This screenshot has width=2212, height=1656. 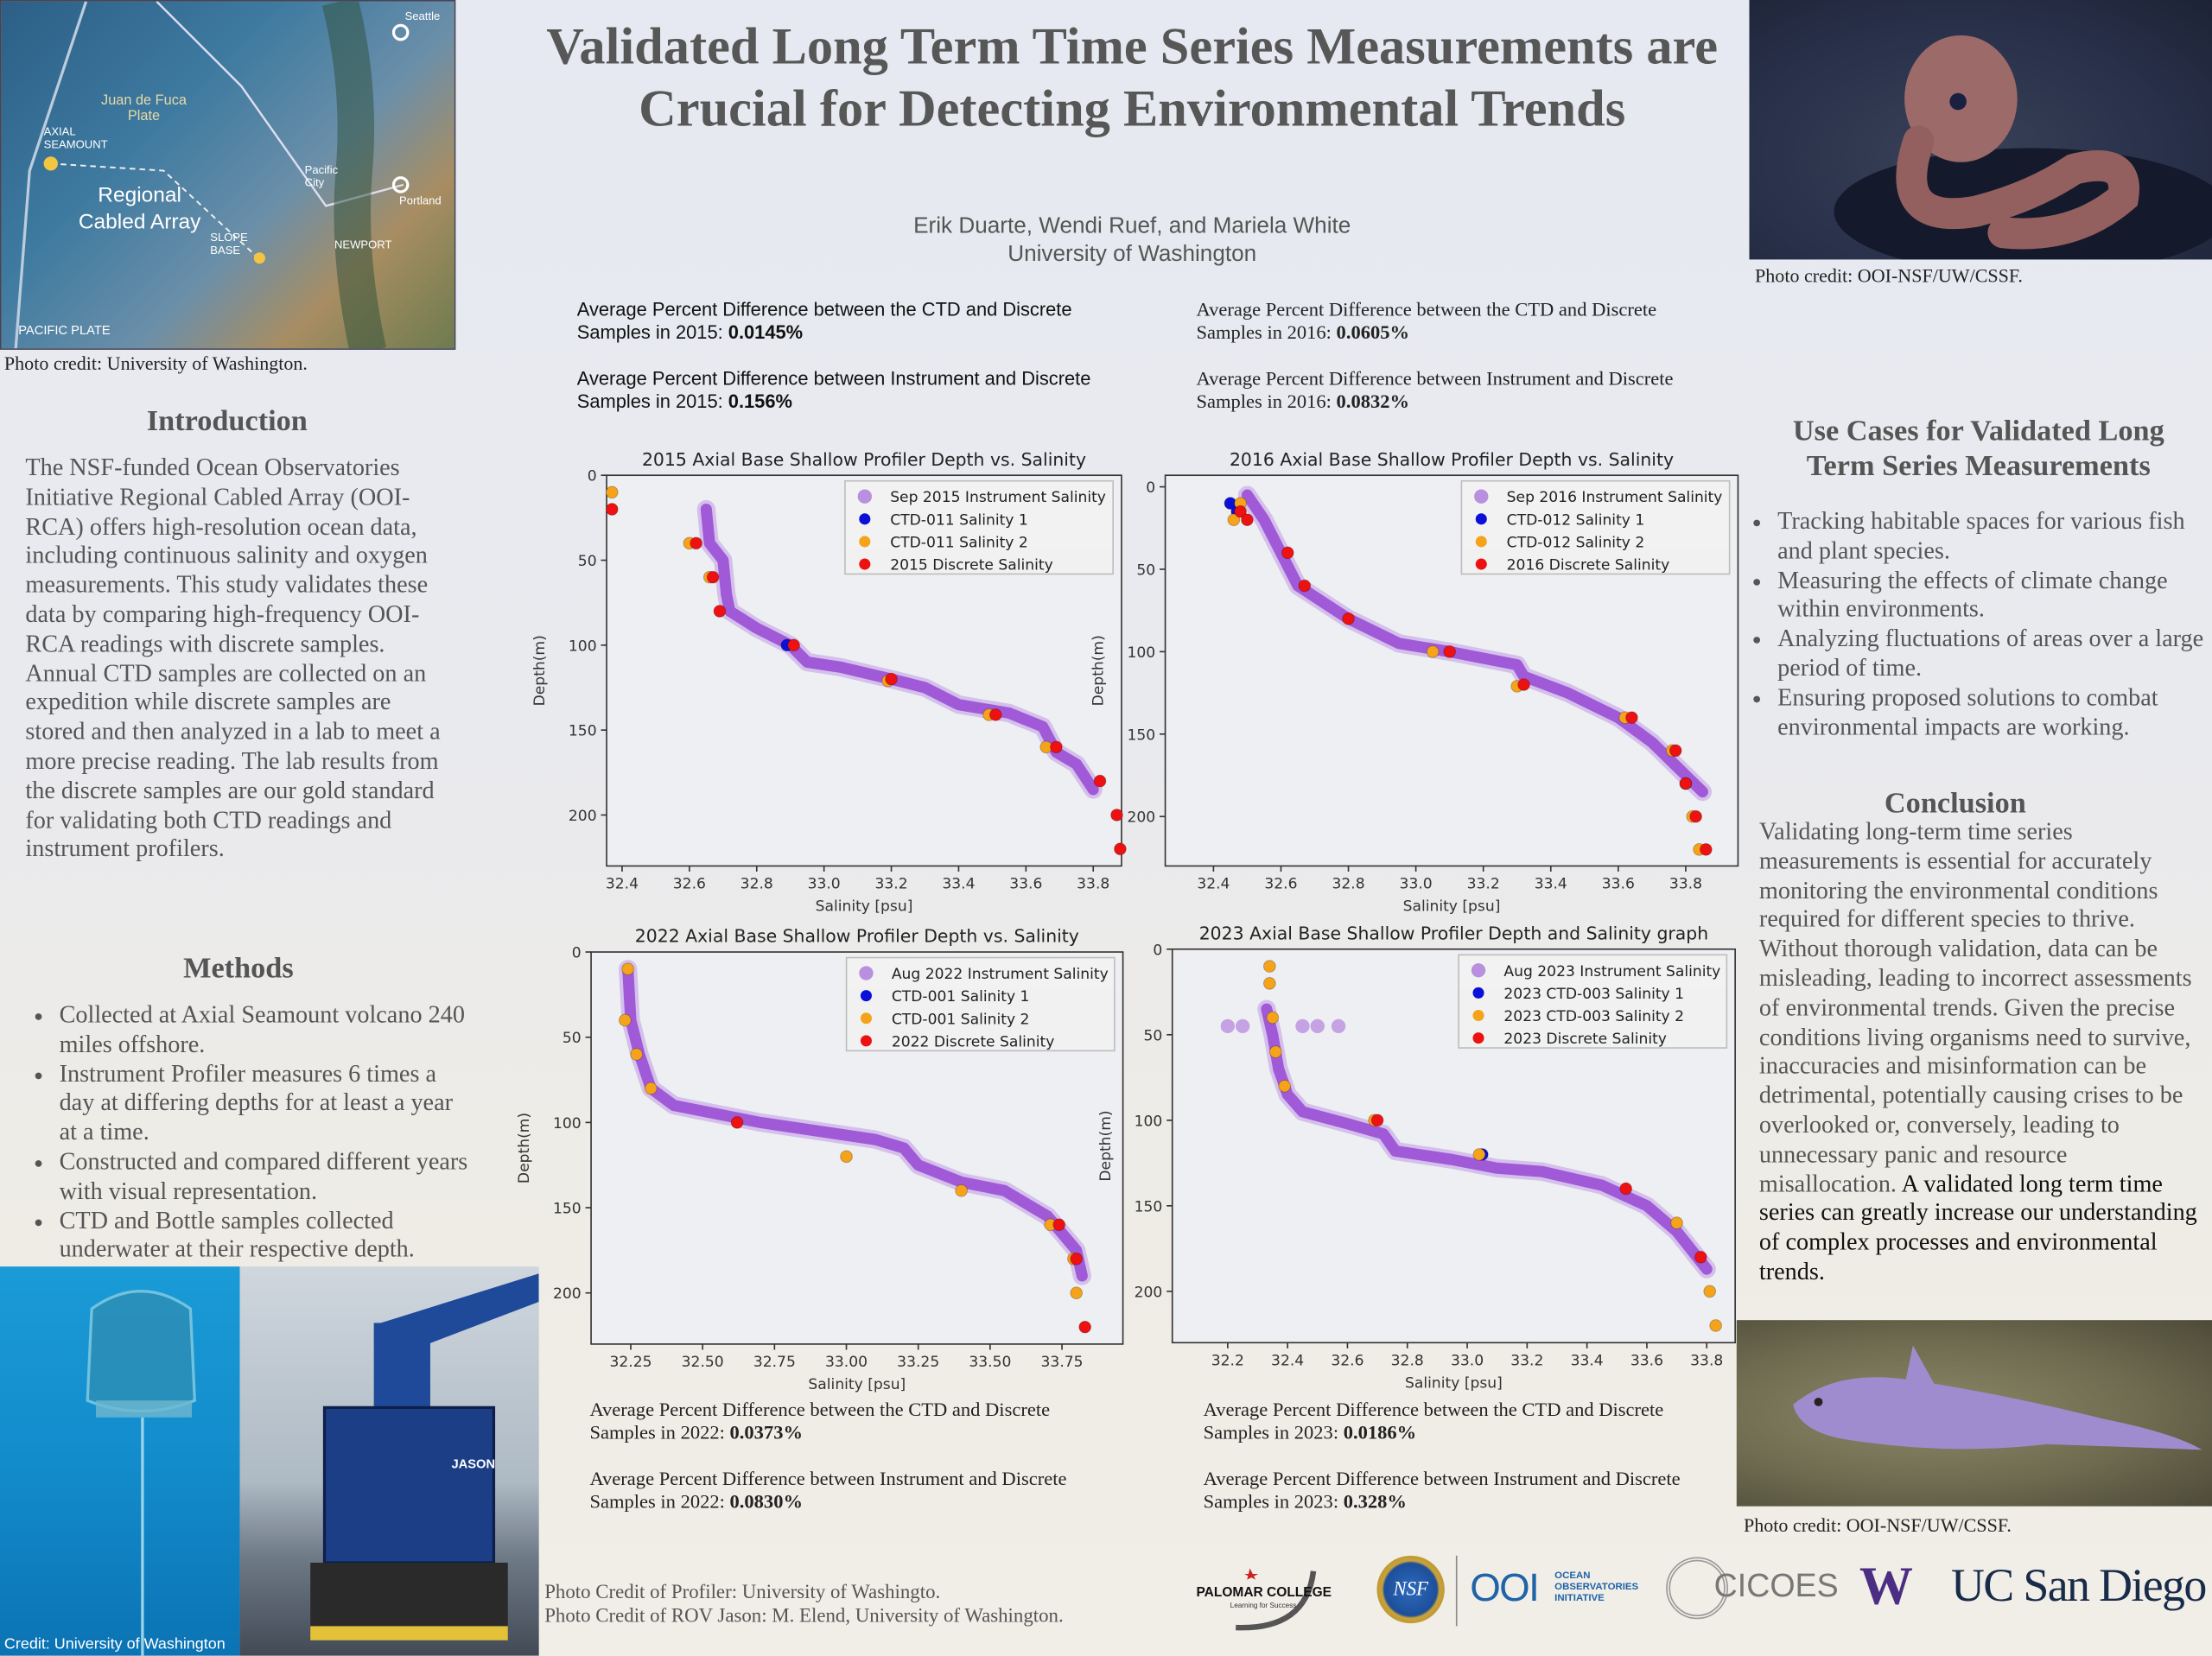 What do you see at coordinates (1776, 1585) in the screenshot?
I see `cicoes-wordmark: CICOES` at bounding box center [1776, 1585].